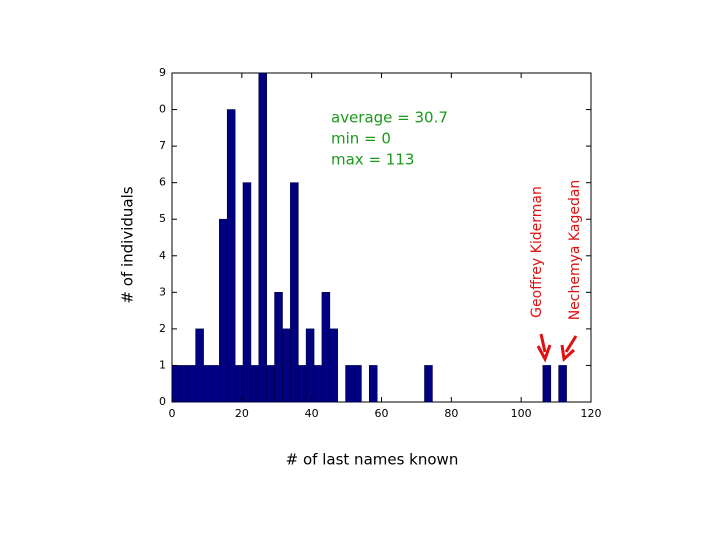 This screenshot has width=720, height=540. I want to click on stats-text: min = 0, so click(361, 139).